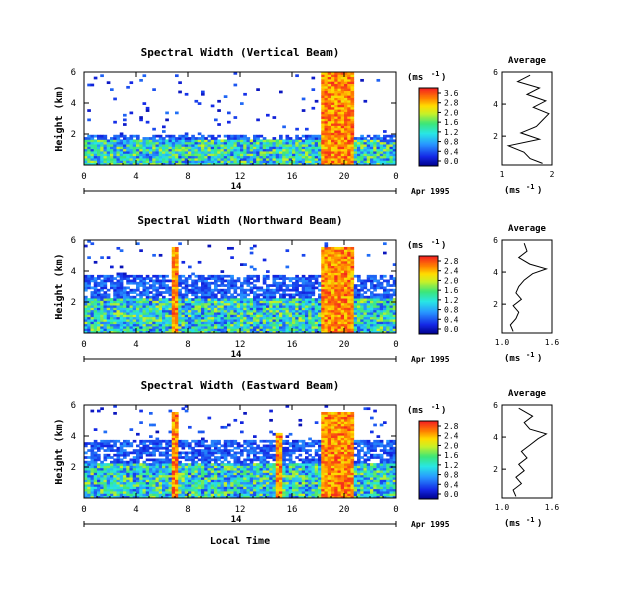  Describe the element at coordinates (495, 240) in the screenshot. I see `average-y-tick-label: 6` at that location.